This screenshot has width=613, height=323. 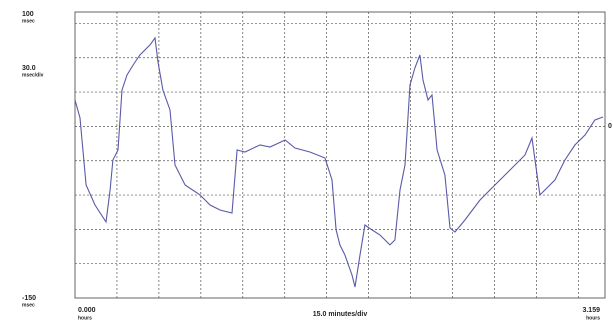 I want to click on y-scale-label: 30.0, so click(x=29, y=68).